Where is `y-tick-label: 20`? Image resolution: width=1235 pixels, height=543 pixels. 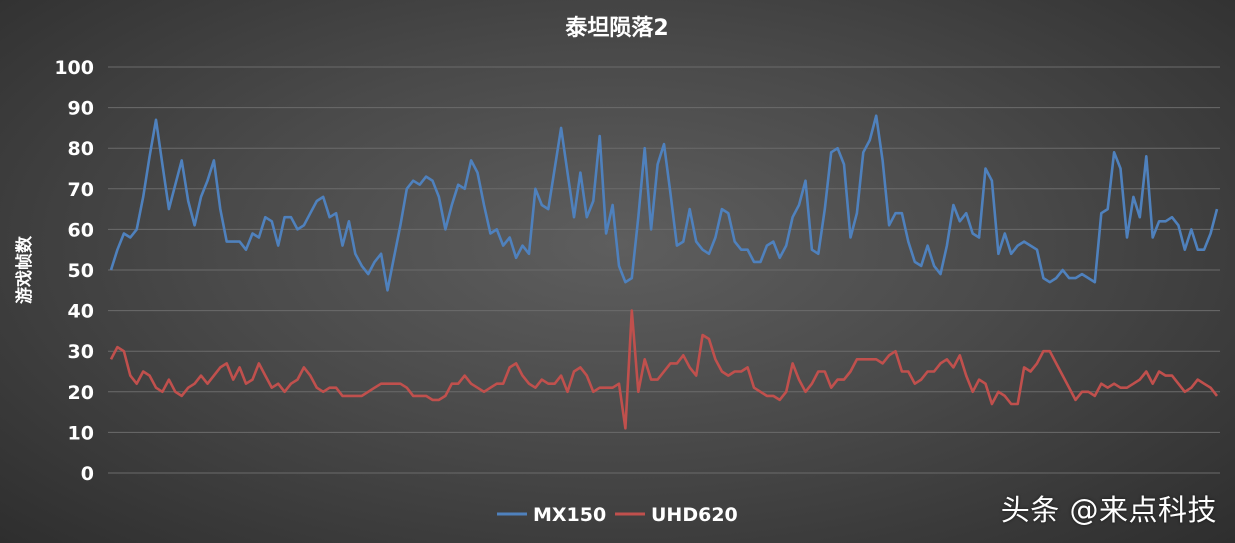 y-tick-label: 20 is located at coordinates (81, 393).